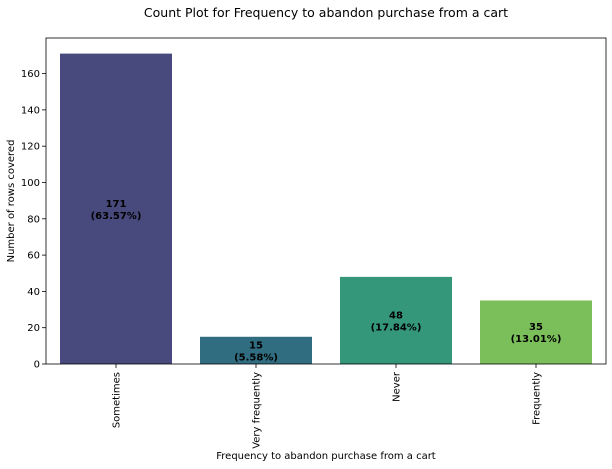 The image size is (612, 469). Describe the element at coordinates (396, 315) in the screenshot. I see `bar-value-label: 48` at that location.